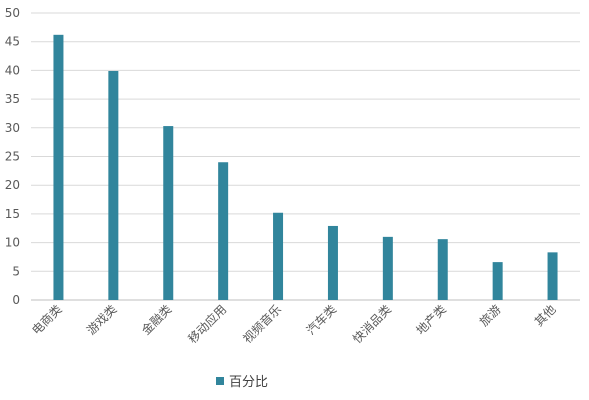 The image size is (589, 400). I want to click on y-tick-label: 0, so click(16, 300).